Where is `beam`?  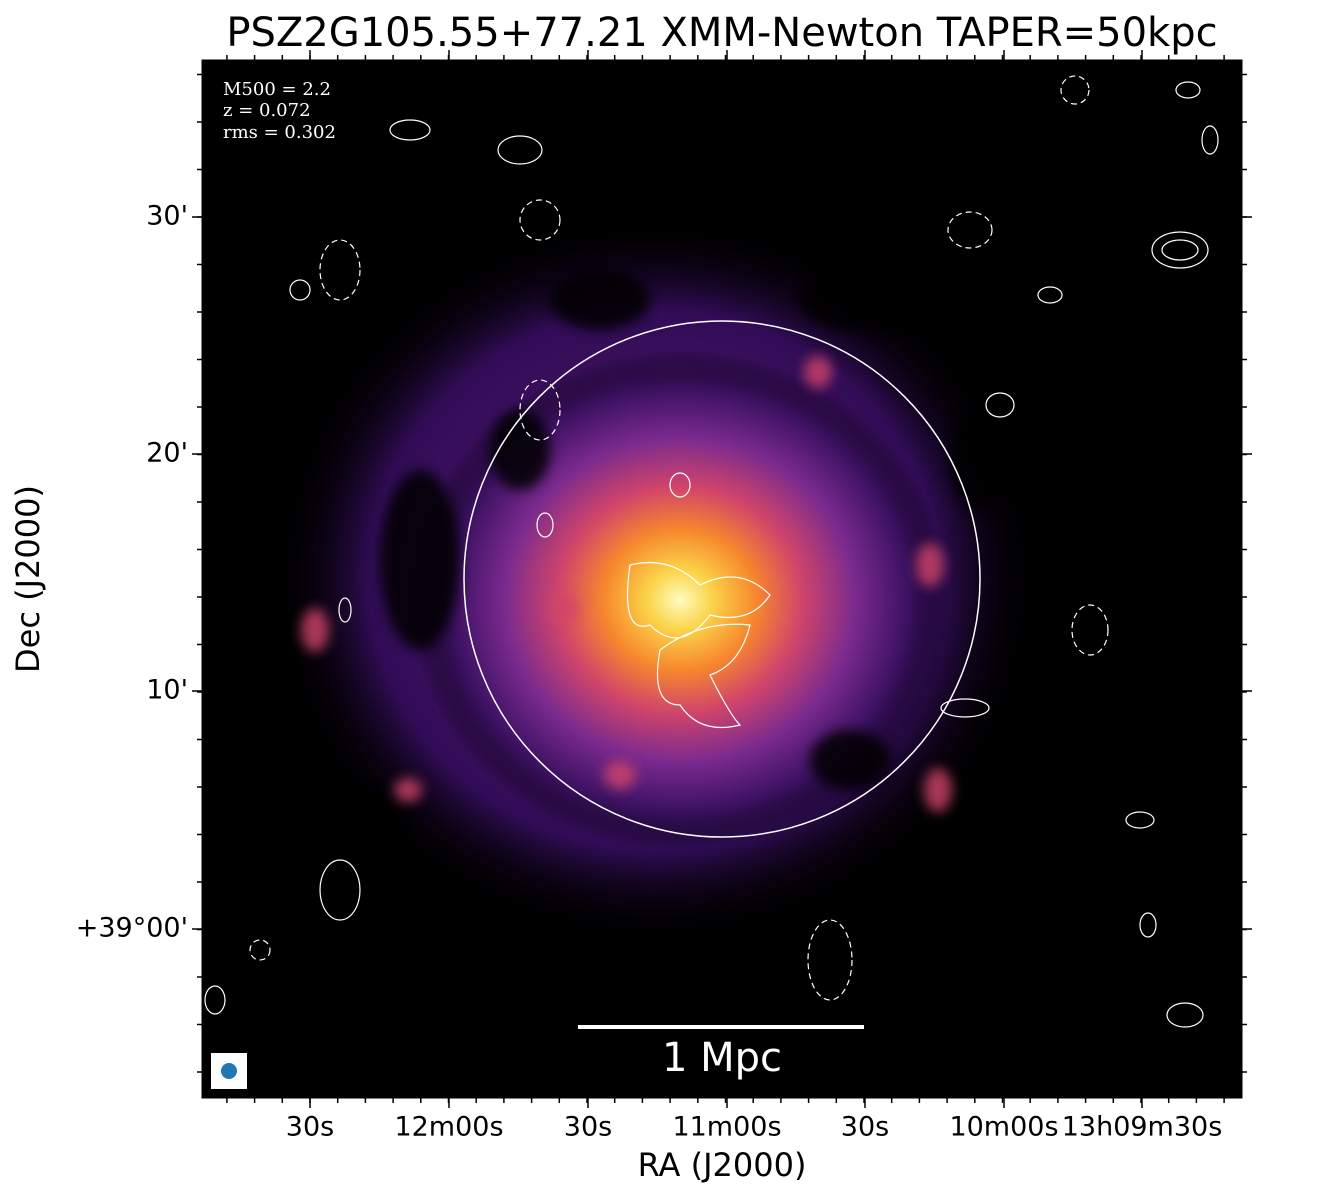 beam is located at coordinates (229, 1071).